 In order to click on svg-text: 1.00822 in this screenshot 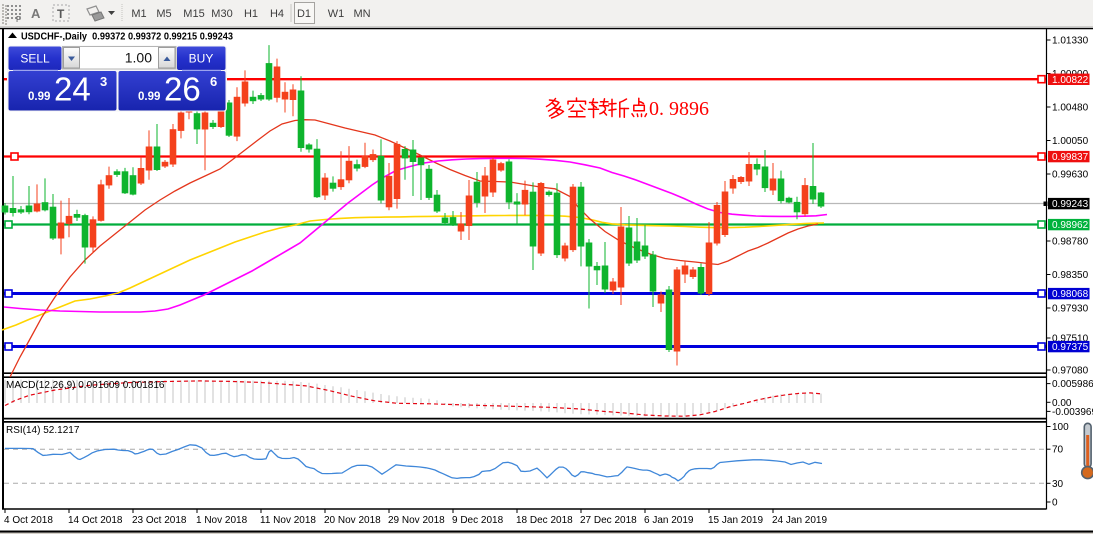, I will do `click(1070, 80)`.